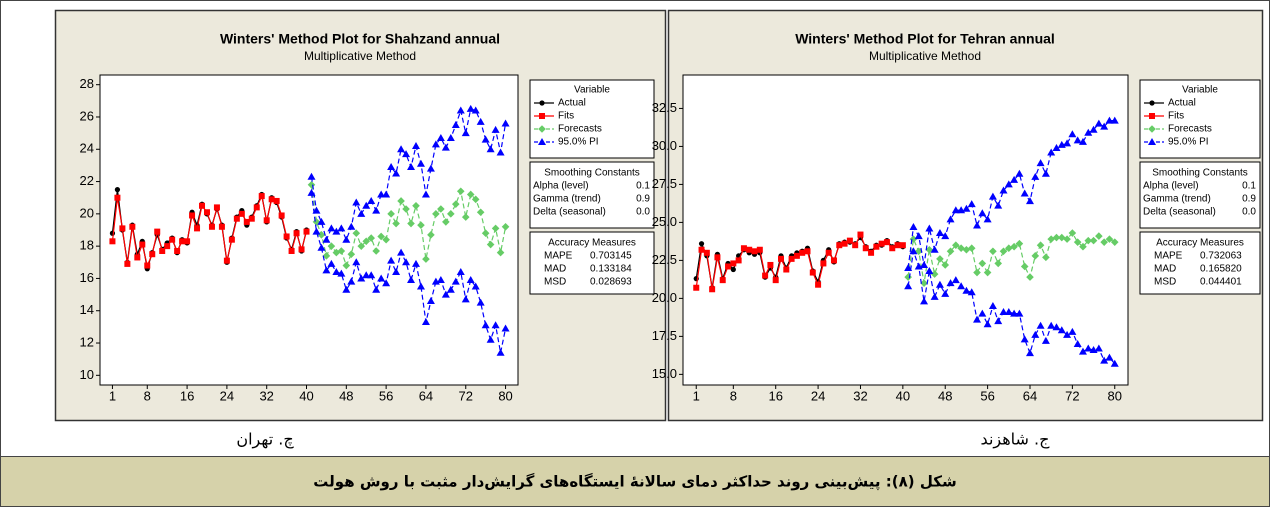  What do you see at coordinates (408, 272) in the screenshot?
I see `series-line` at bounding box center [408, 272].